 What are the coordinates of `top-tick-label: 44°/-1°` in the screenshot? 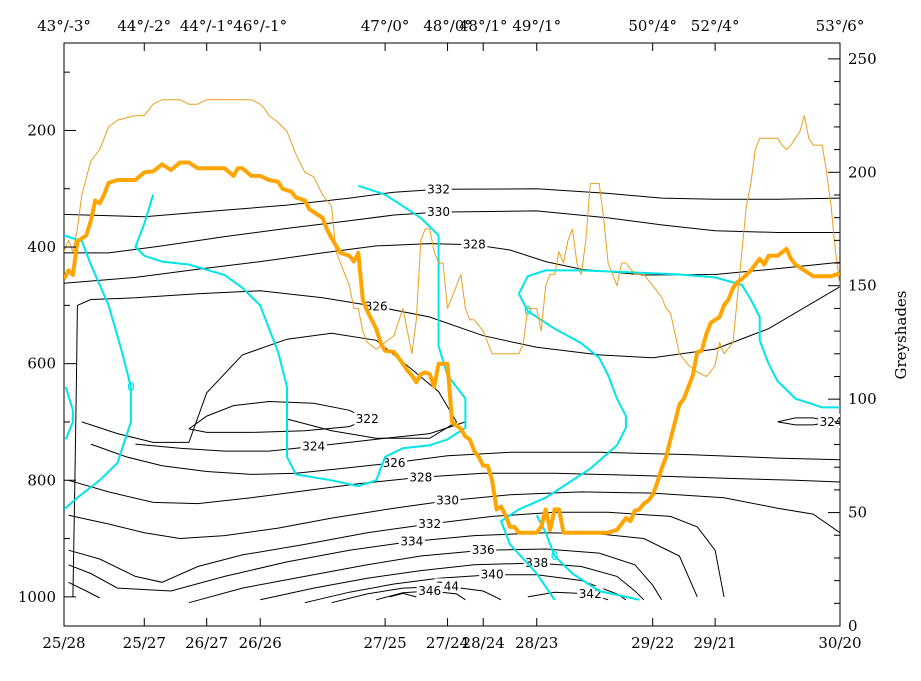 It's located at (207, 26).